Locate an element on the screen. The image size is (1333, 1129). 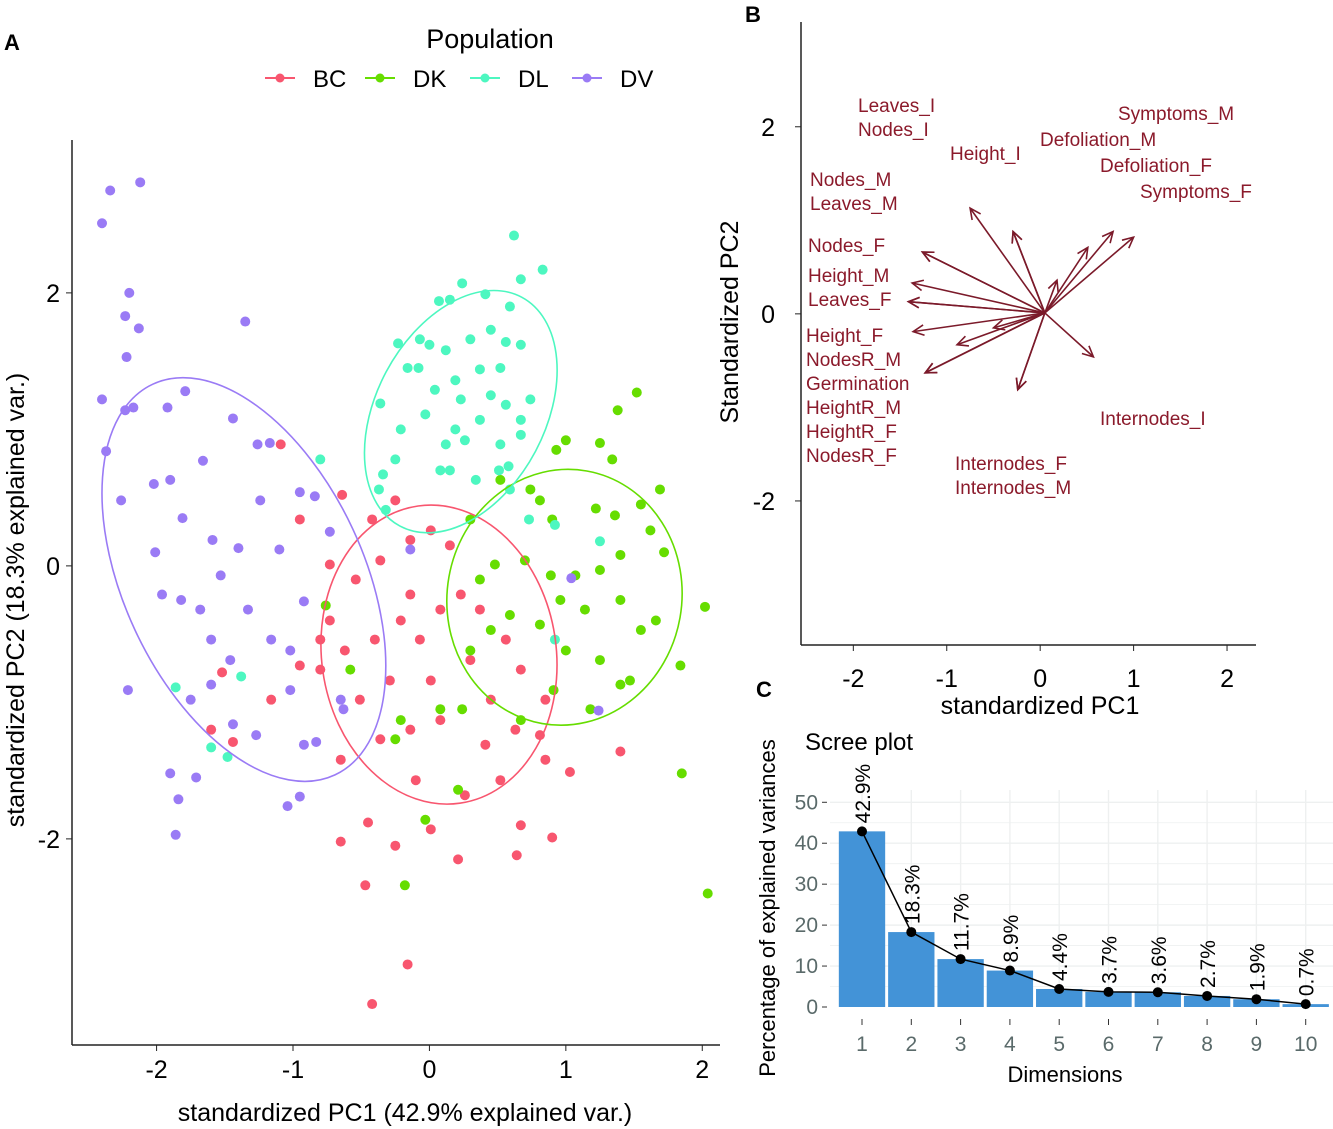
variable-label: Symptoms_M is located at coordinates (1176, 114).